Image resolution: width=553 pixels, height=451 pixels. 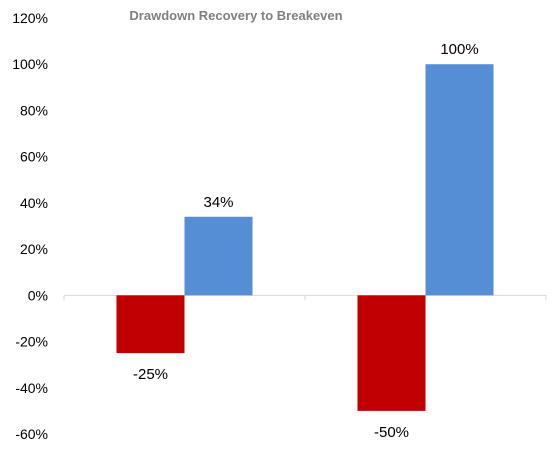 I want to click on y-tick-label: 20%, so click(x=34, y=249).